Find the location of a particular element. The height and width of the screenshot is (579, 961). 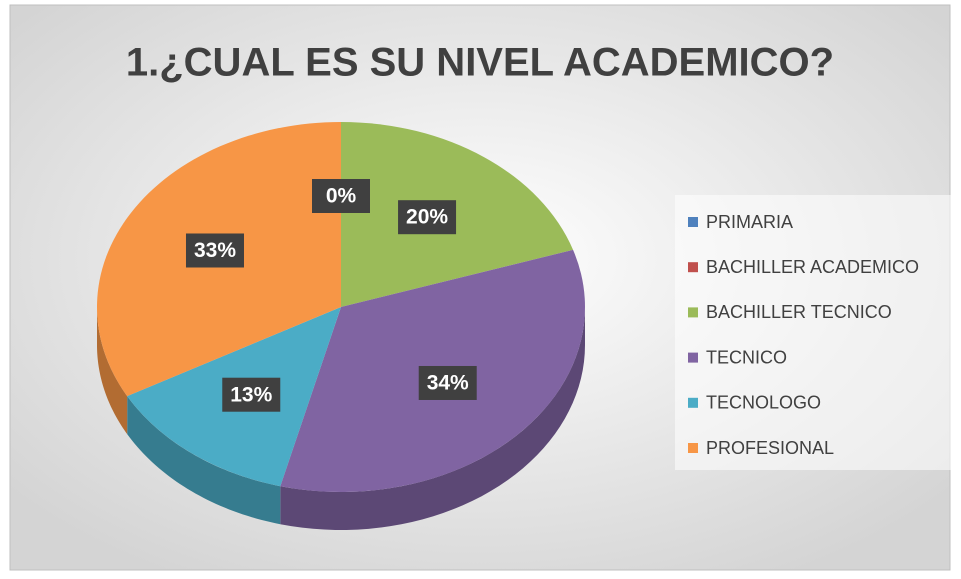

data-label: 33% is located at coordinates (215, 250).